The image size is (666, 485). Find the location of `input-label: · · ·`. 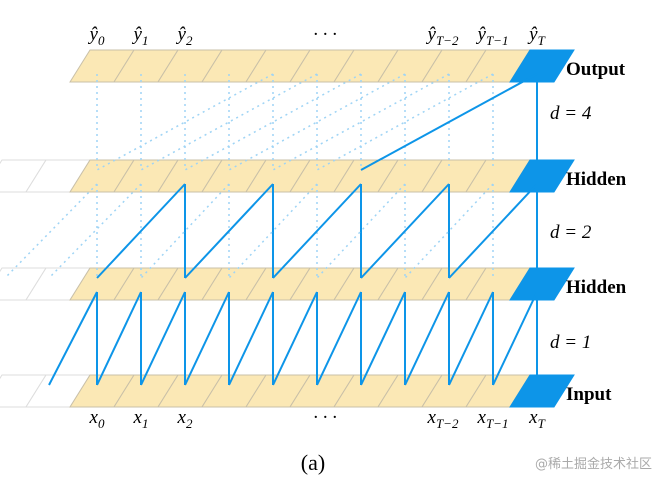

input-label: · · · is located at coordinates (325, 417).